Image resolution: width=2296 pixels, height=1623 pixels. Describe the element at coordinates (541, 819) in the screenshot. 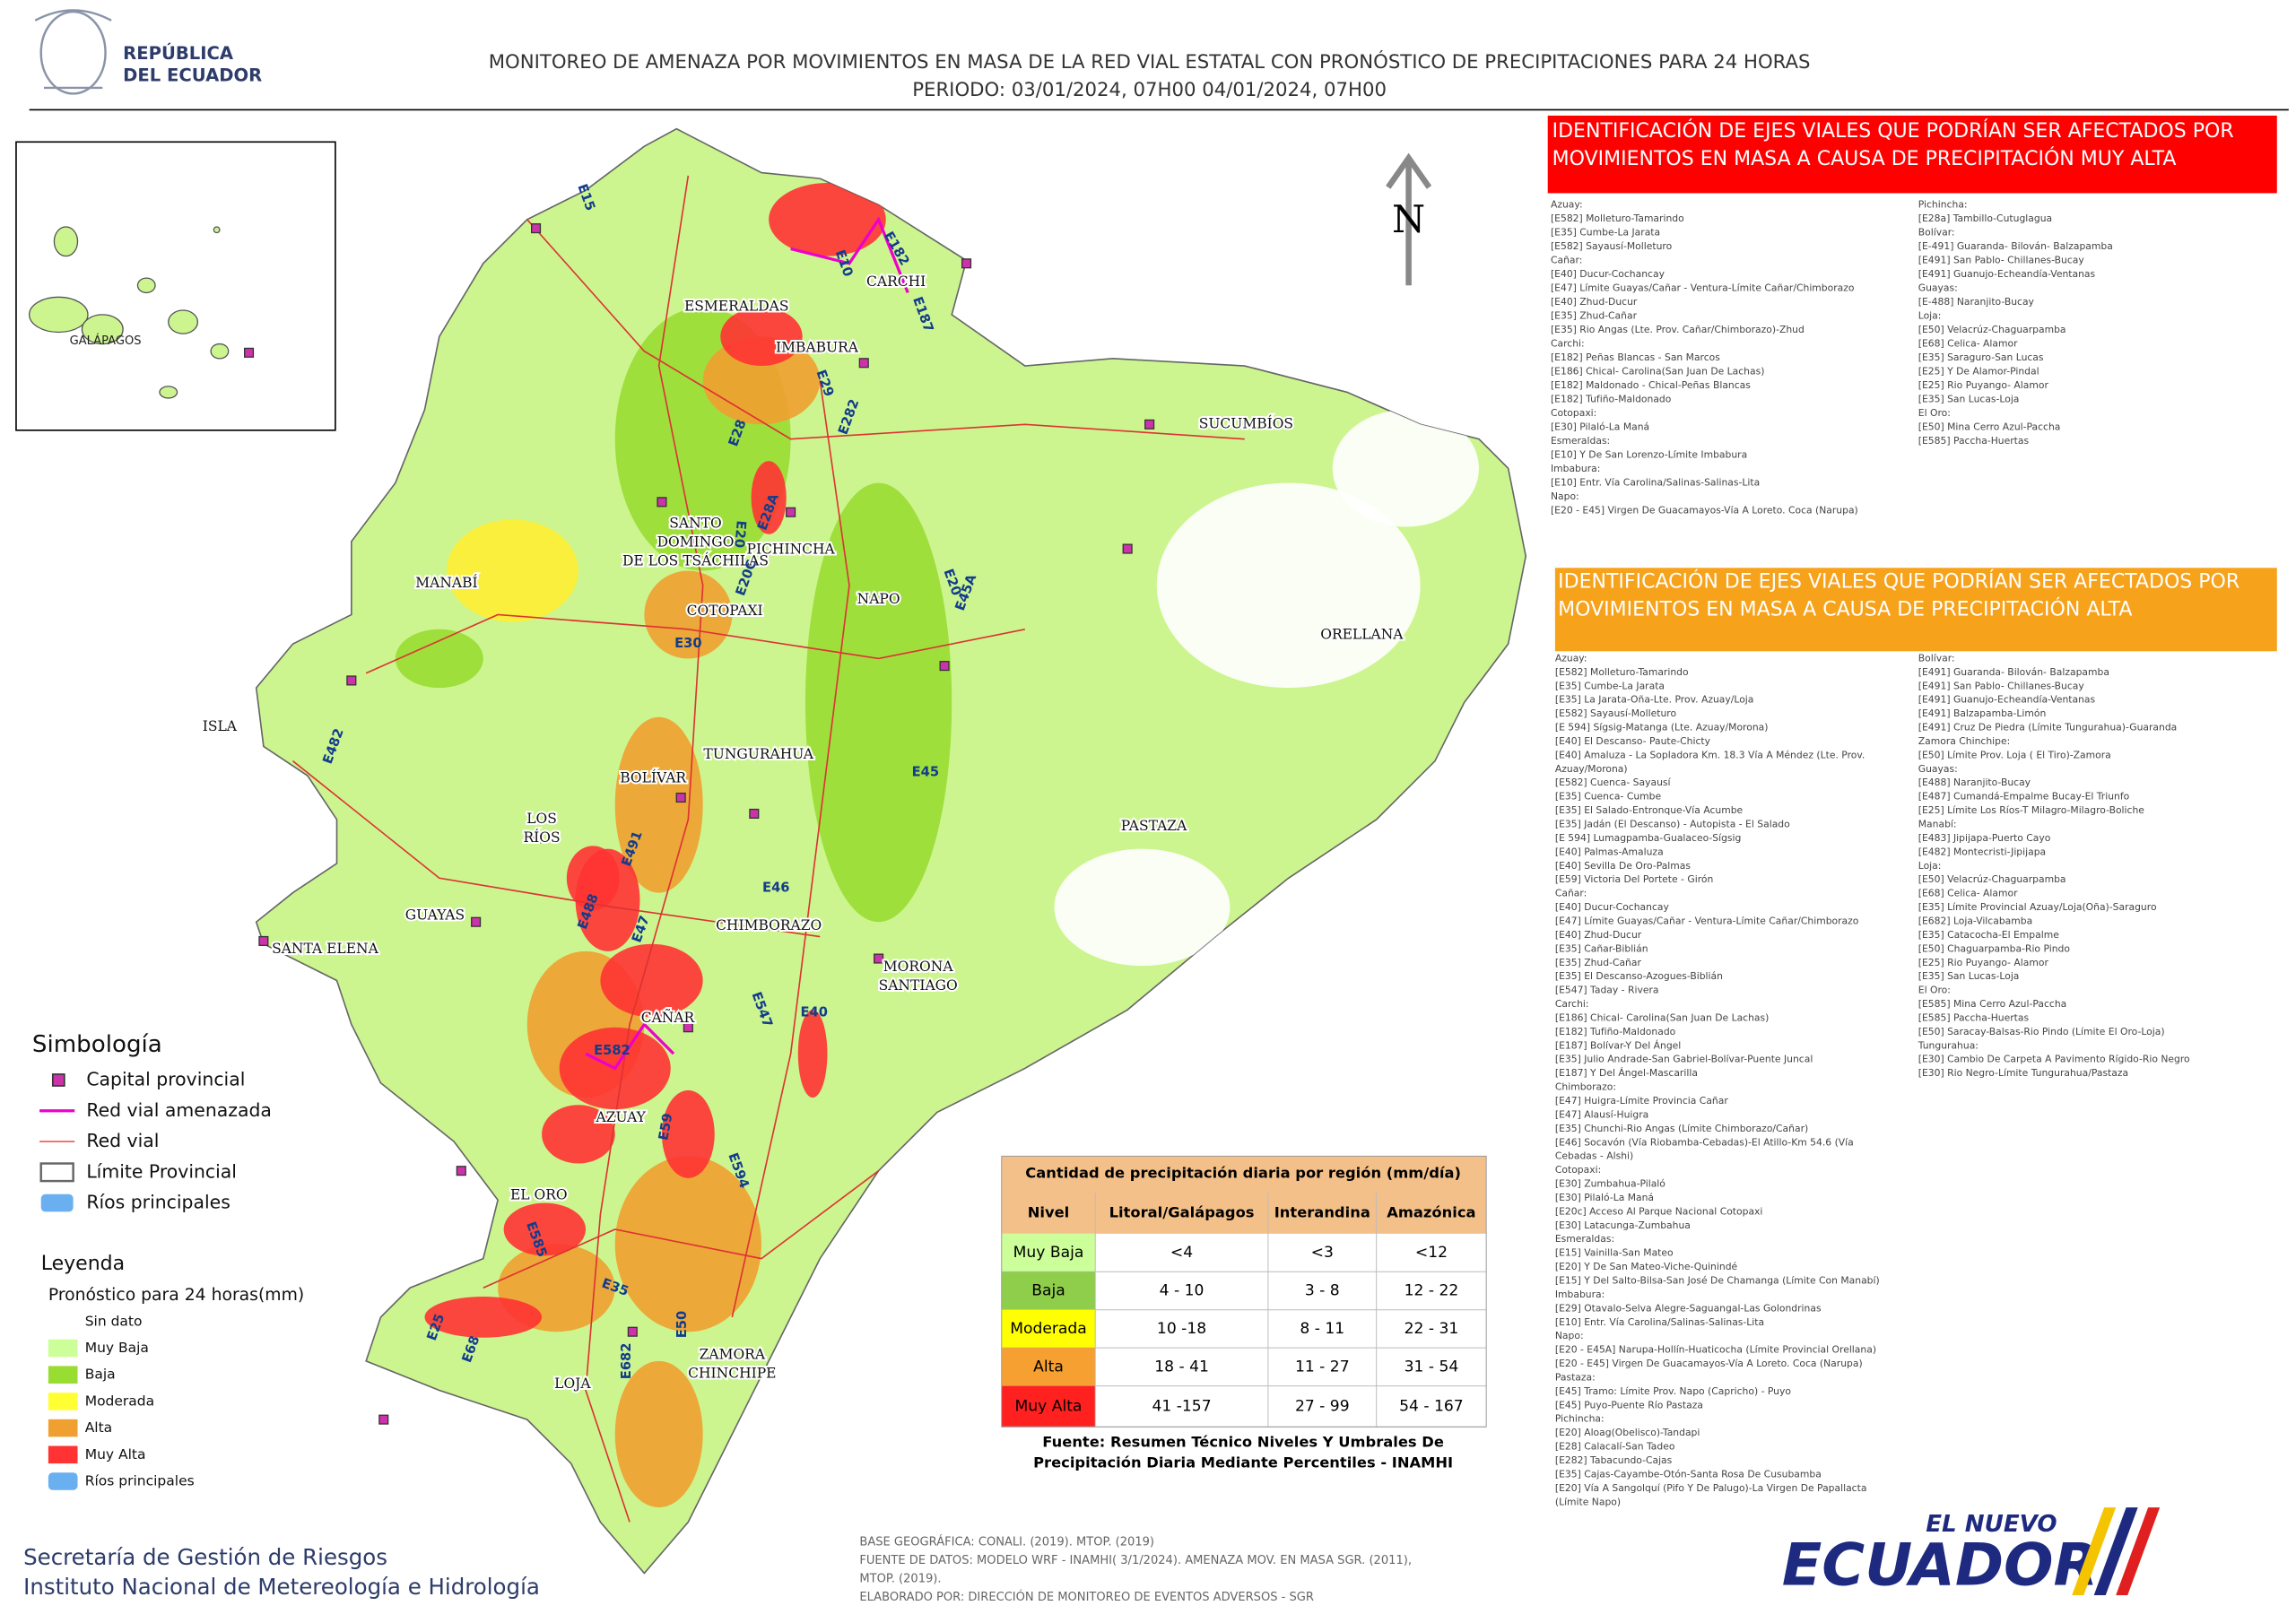

I see `province-label: LOS` at that location.